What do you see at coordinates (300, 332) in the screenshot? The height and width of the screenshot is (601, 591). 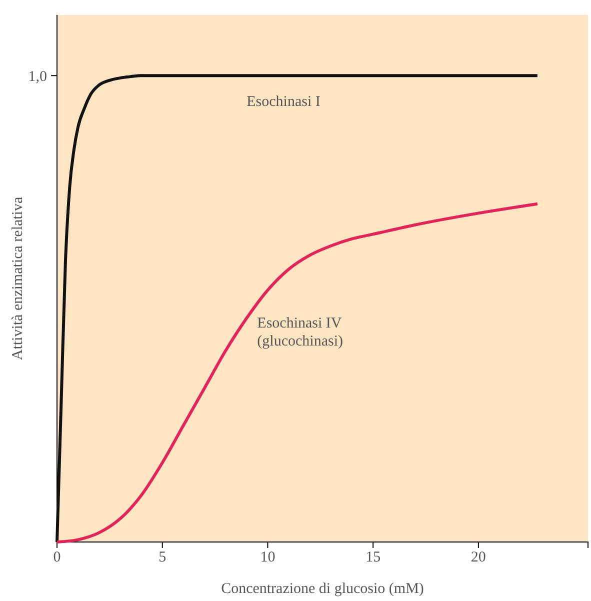 I see `series-label: Esochinasi IV (glucochinasi)` at bounding box center [300, 332].